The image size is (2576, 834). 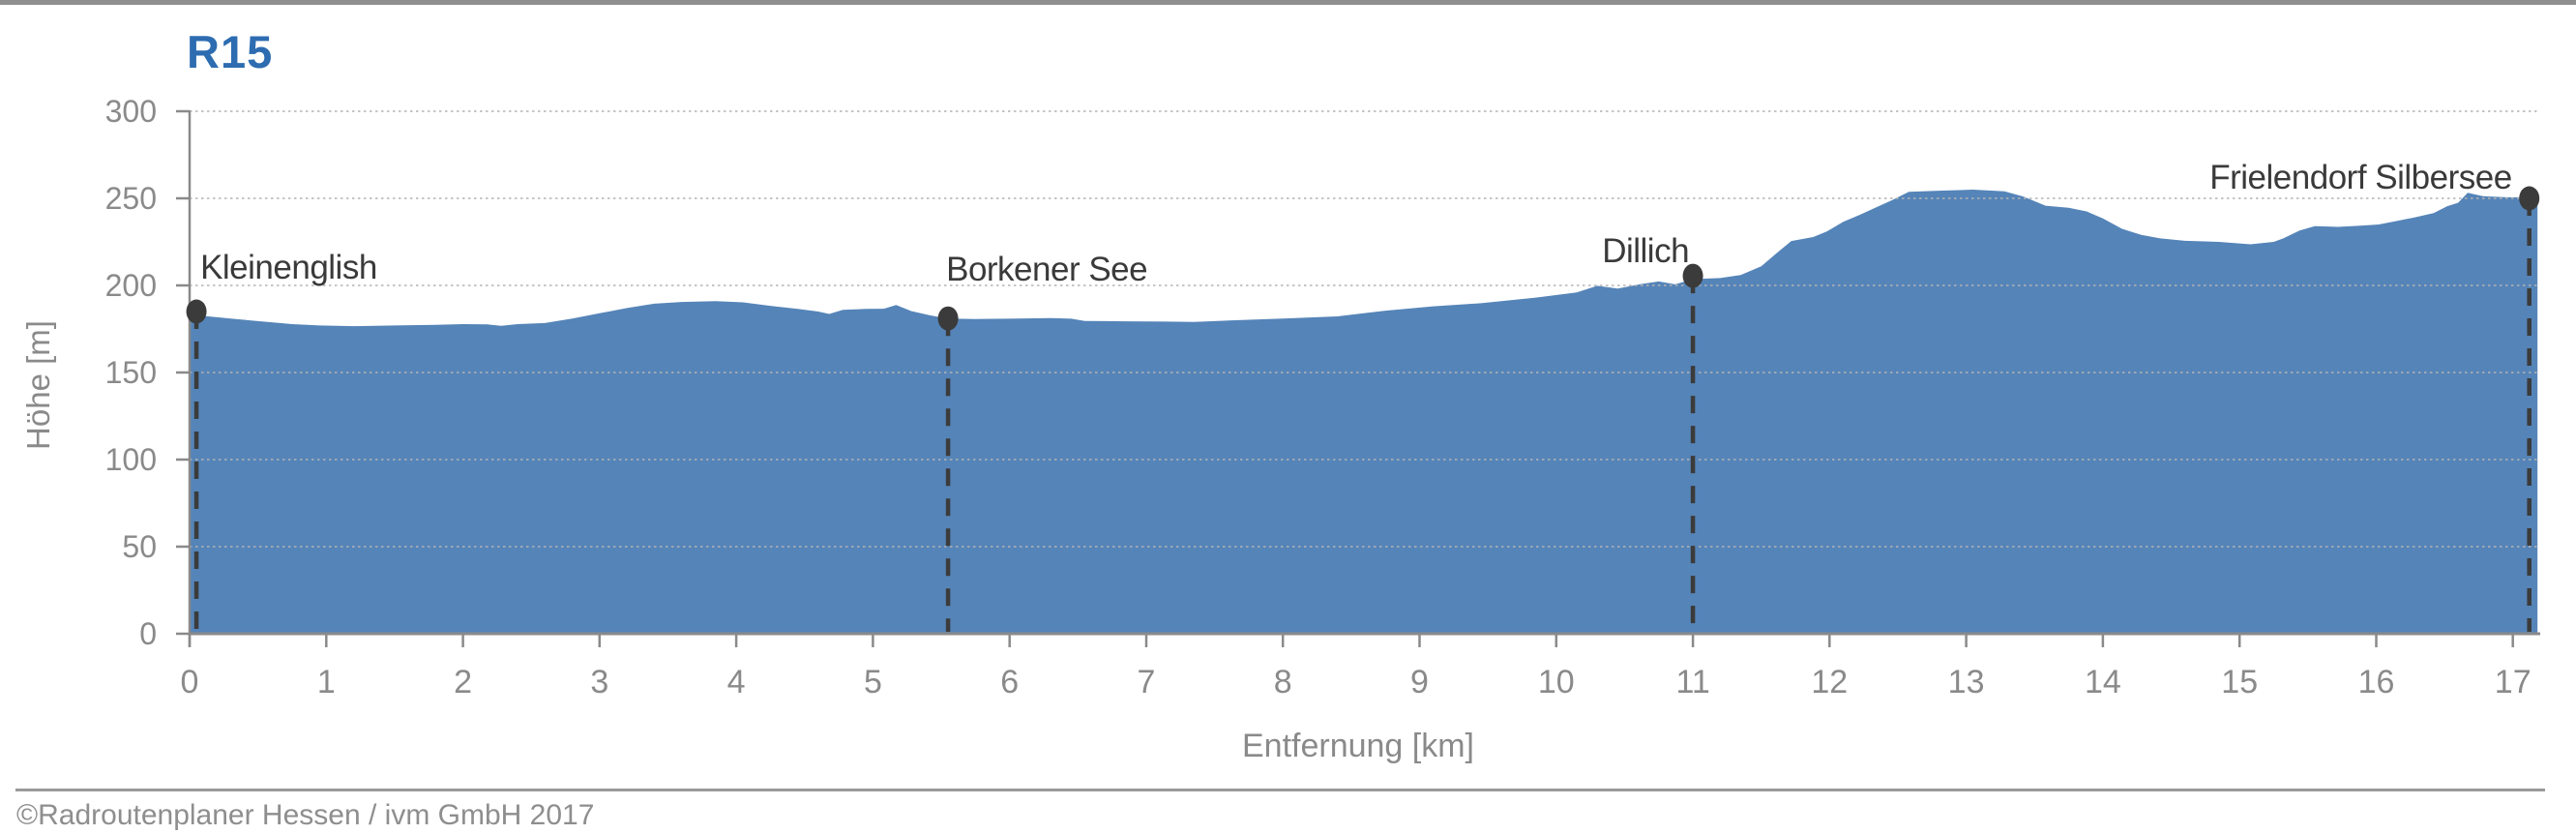 What do you see at coordinates (131, 285) in the screenshot?
I see `y-tick-label: 200` at bounding box center [131, 285].